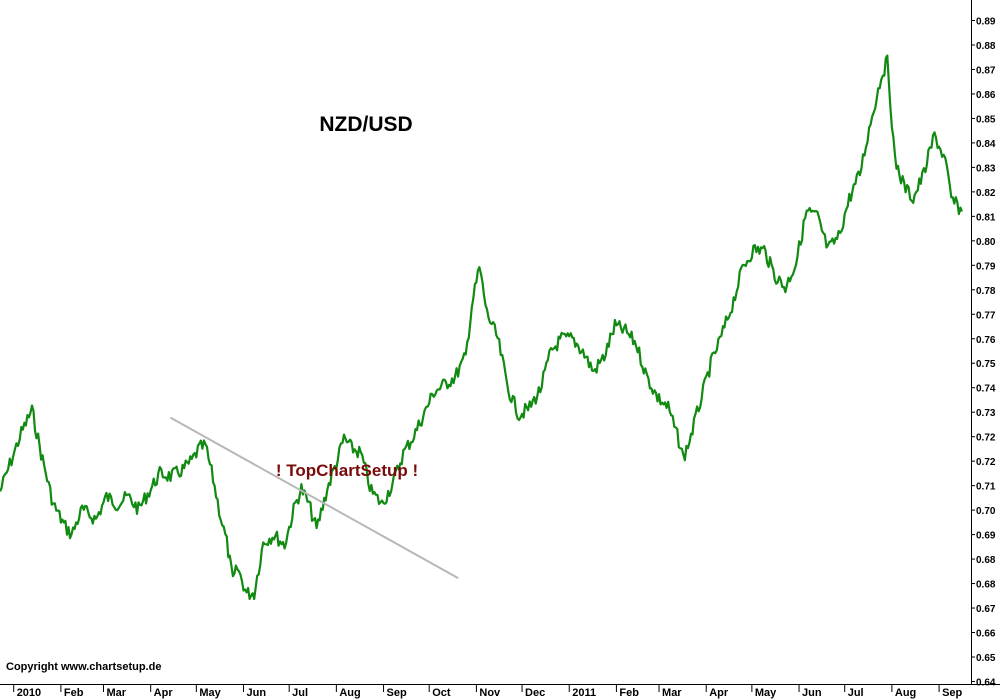 Image resolution: width=1000 pixels, height=700 pixels. What do you see at coordinates (365, 124) in the screenshot?
I see `chart-title: NZD/USD` at bounding box center [365, 124].